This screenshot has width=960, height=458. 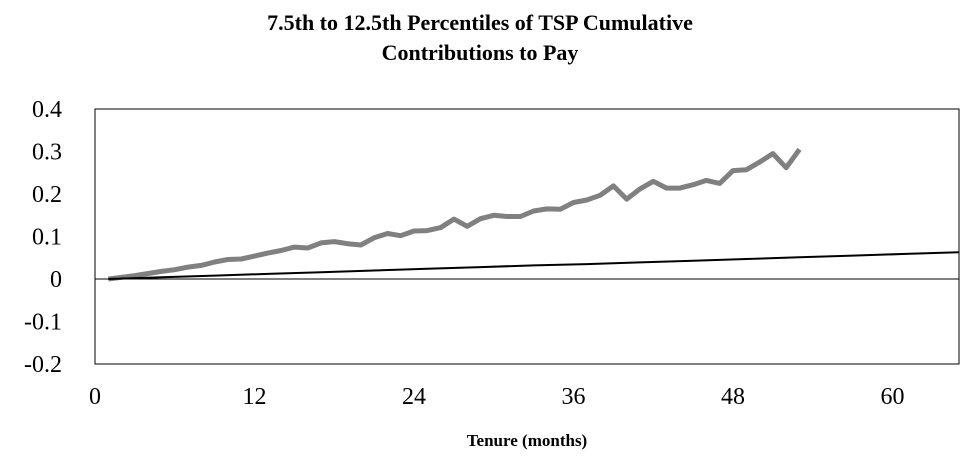 I want to click on x-tick-label: 0, so click(x=95, y=397).